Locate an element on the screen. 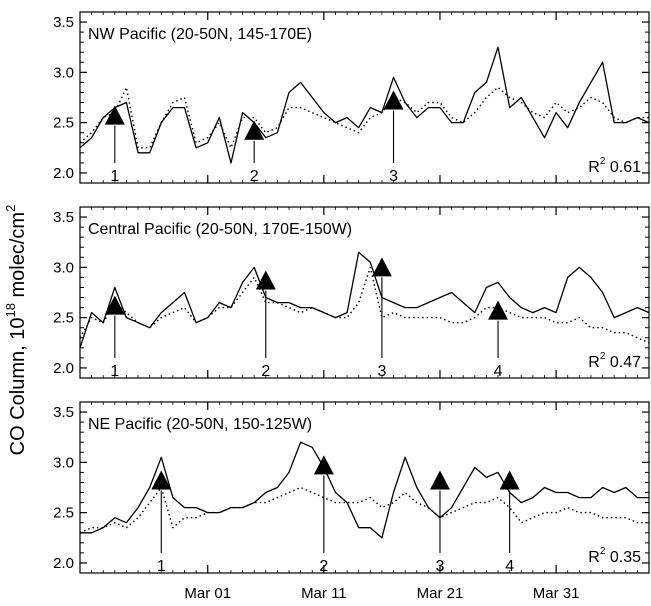  panel-title: NW Pacific (20-50N, 145-170E) is located at coordinates (200, 34).